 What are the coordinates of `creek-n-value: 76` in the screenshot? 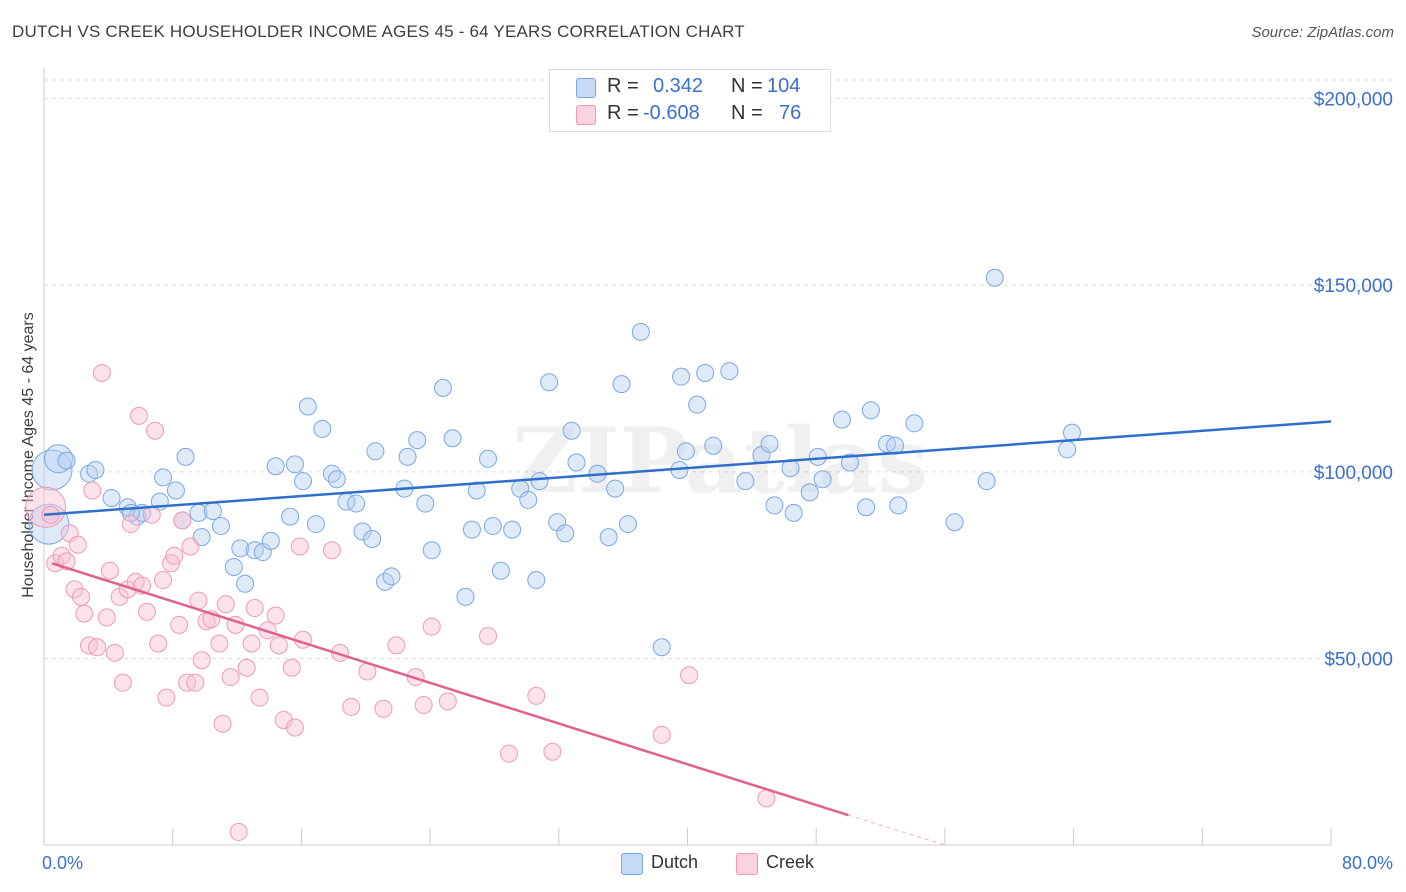 It's located at (790, 113).